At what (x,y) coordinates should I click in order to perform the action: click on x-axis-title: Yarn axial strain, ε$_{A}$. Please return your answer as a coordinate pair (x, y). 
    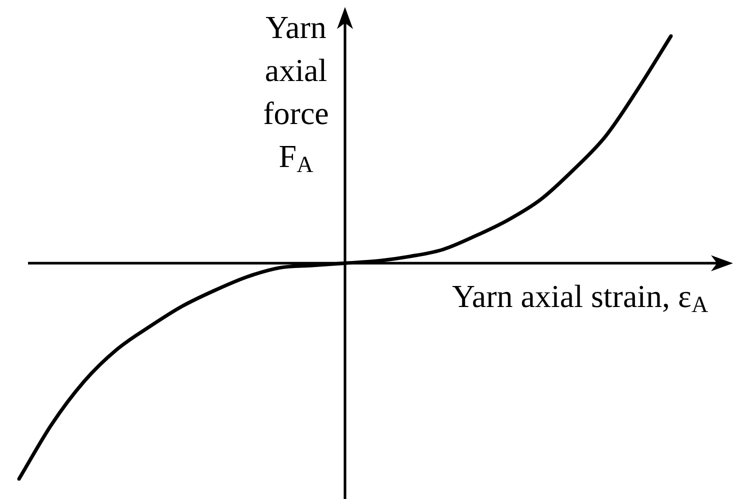
    Looking at the image, I should click on (580, 298).